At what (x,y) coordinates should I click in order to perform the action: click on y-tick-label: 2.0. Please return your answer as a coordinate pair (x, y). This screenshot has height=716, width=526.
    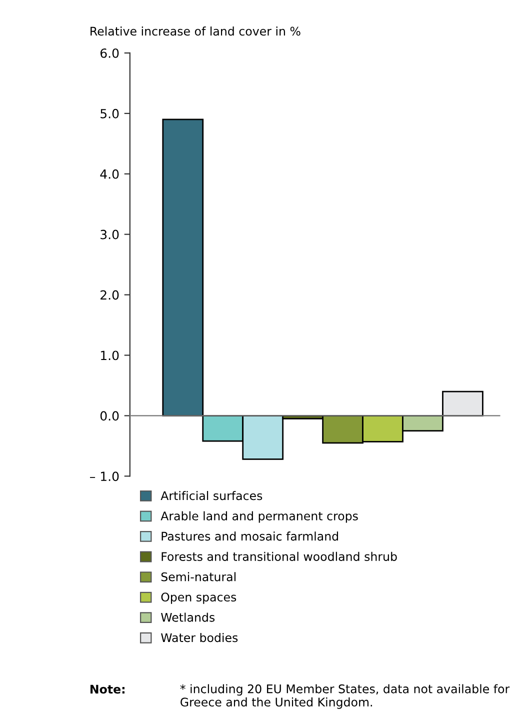
    Looking at the image, I should click on (109, 295).